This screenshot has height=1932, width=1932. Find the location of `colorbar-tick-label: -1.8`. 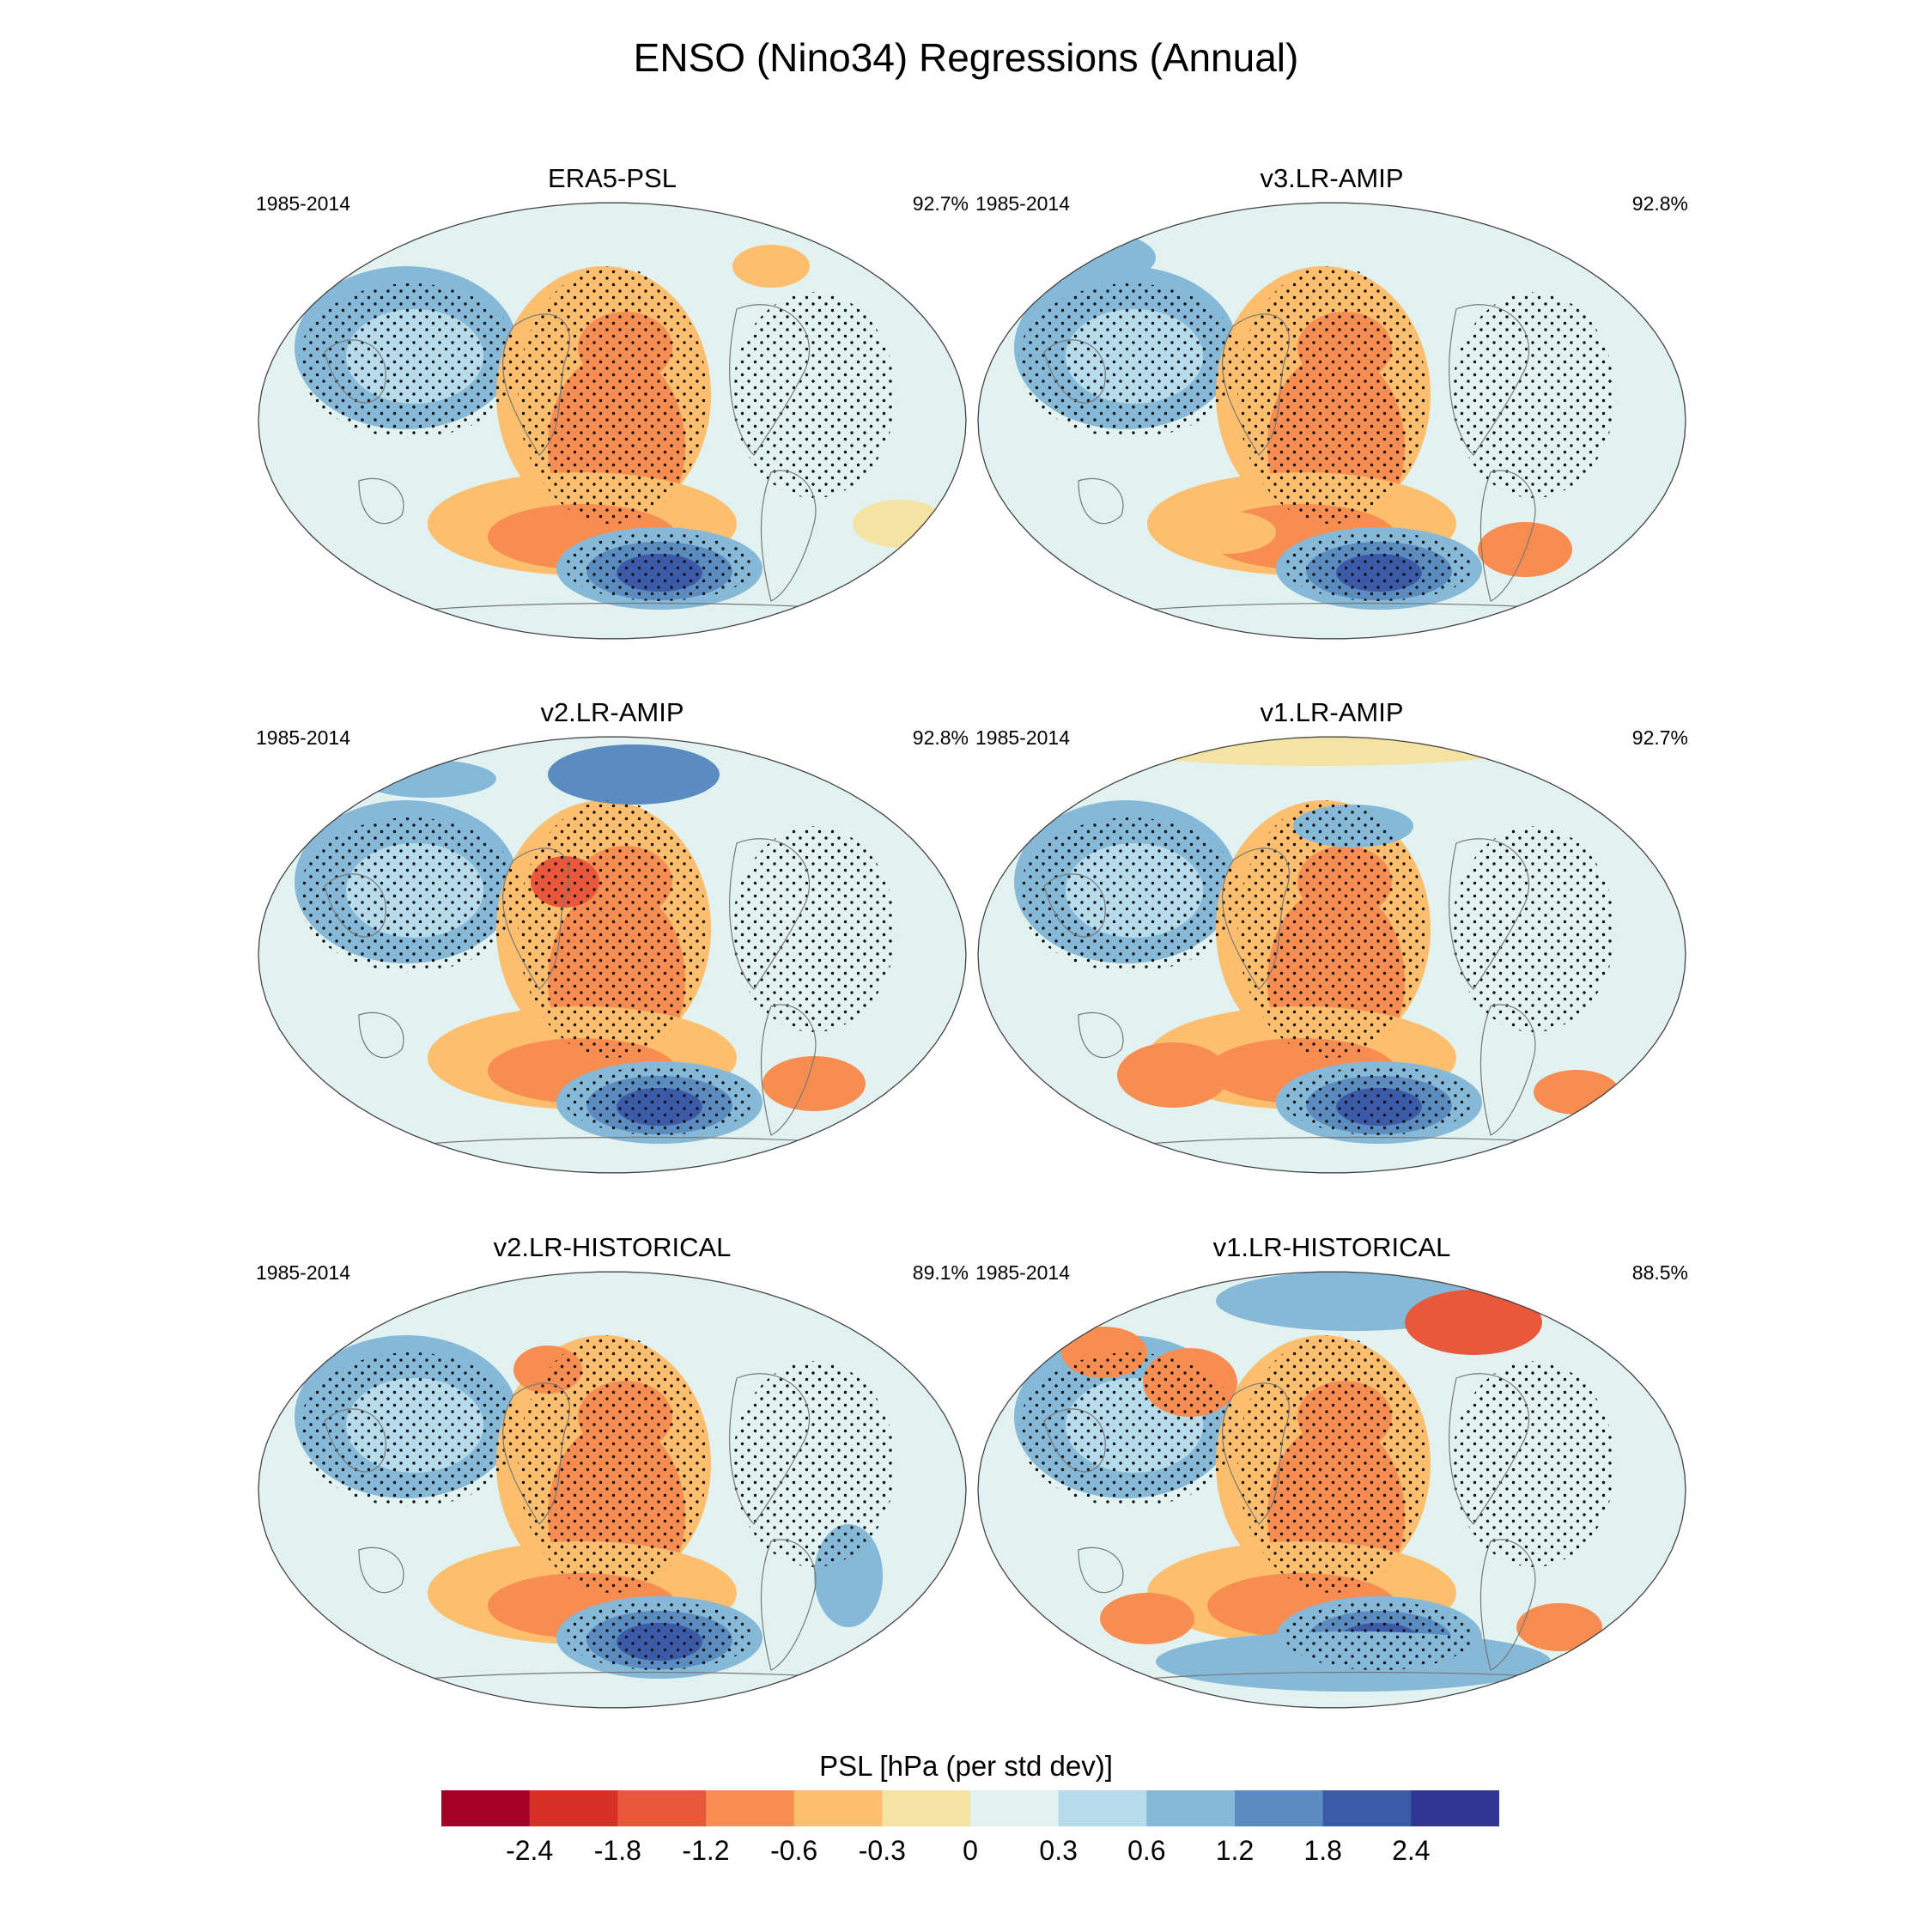

colorbar-tick-label: -1.8 is located at coordinates (617, 1850).